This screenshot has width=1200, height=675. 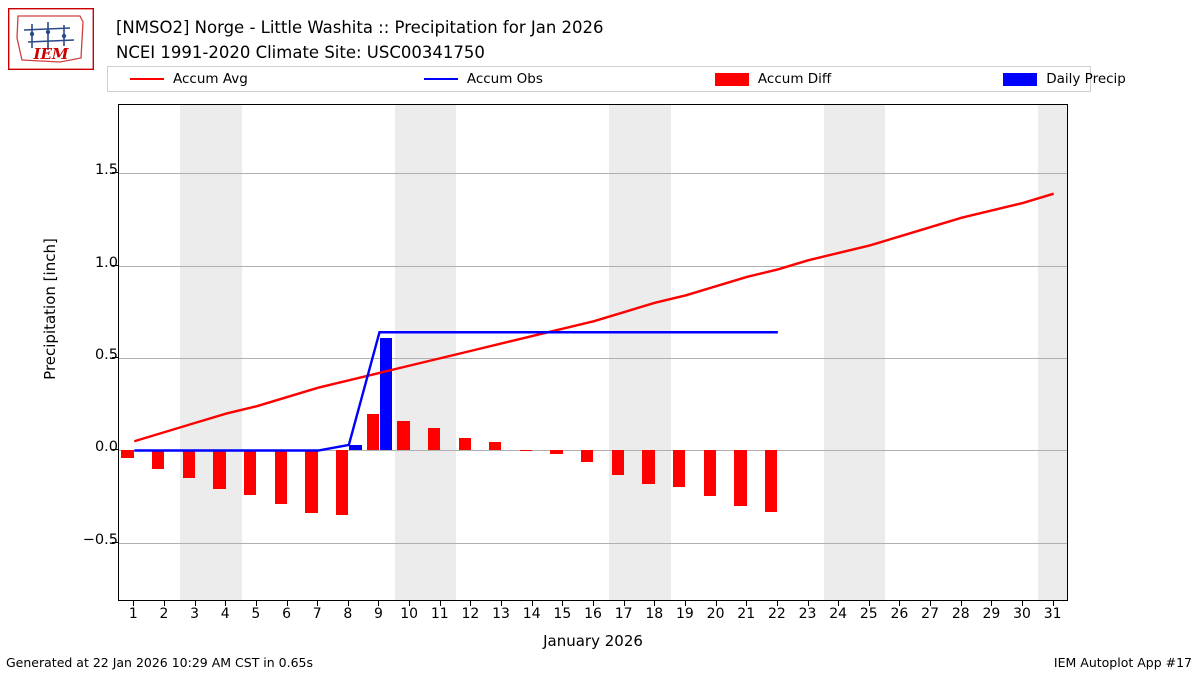 What do you see at coordinates (715, 614) in the screenshot?
I see `x-tick-label: 20` at bounding box center [715, 614].